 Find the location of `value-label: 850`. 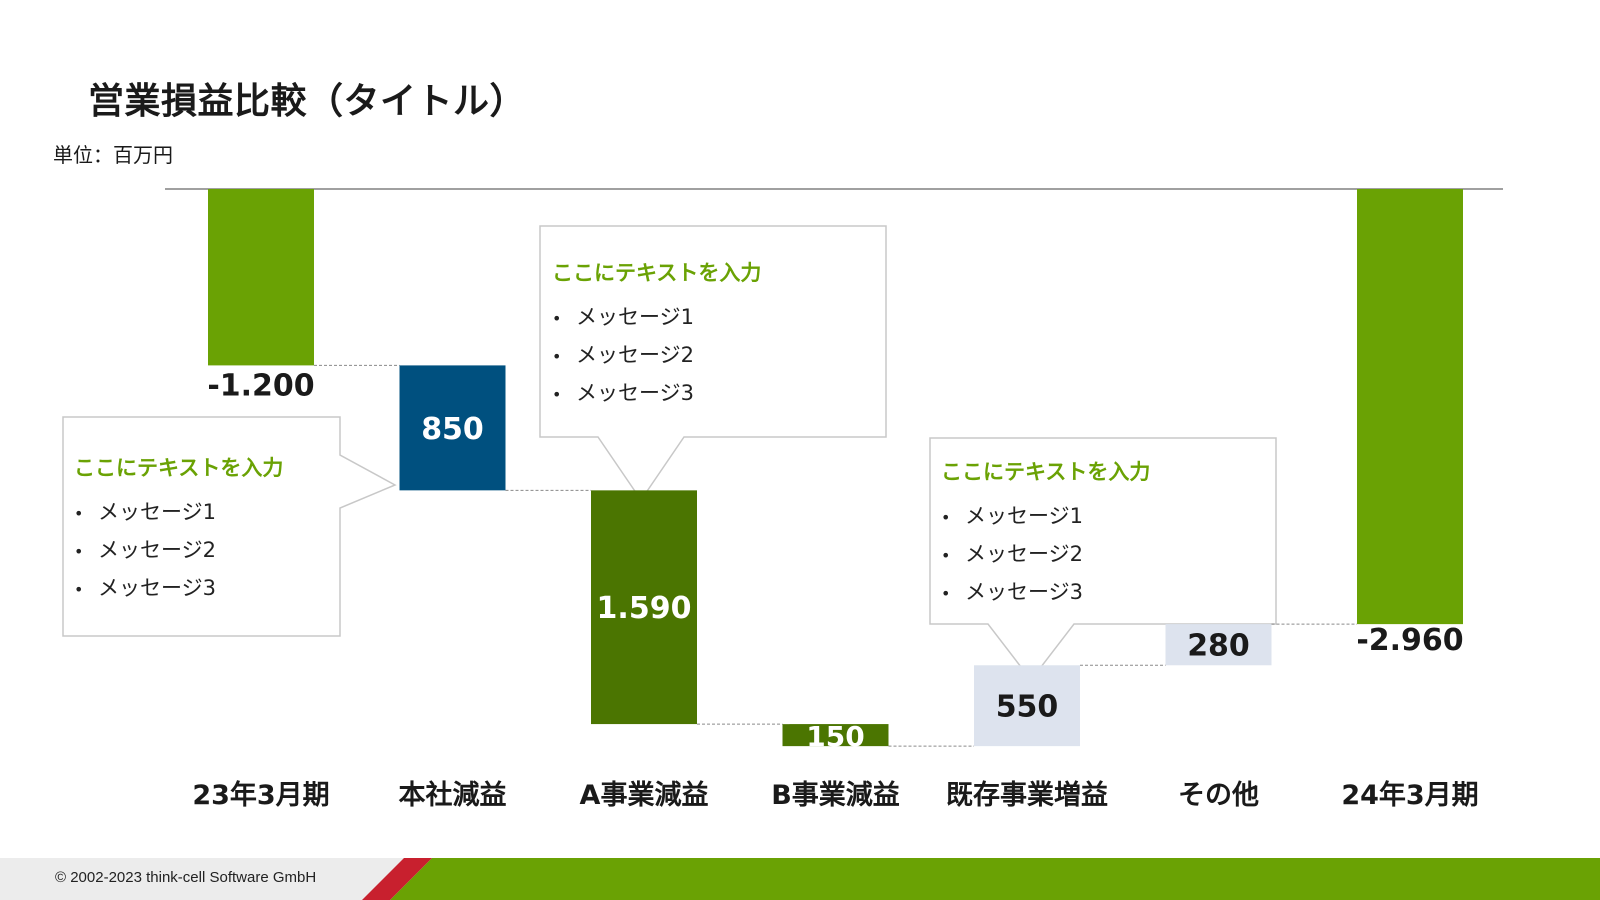

value-label: 850 is located at coordinates (452, 429).